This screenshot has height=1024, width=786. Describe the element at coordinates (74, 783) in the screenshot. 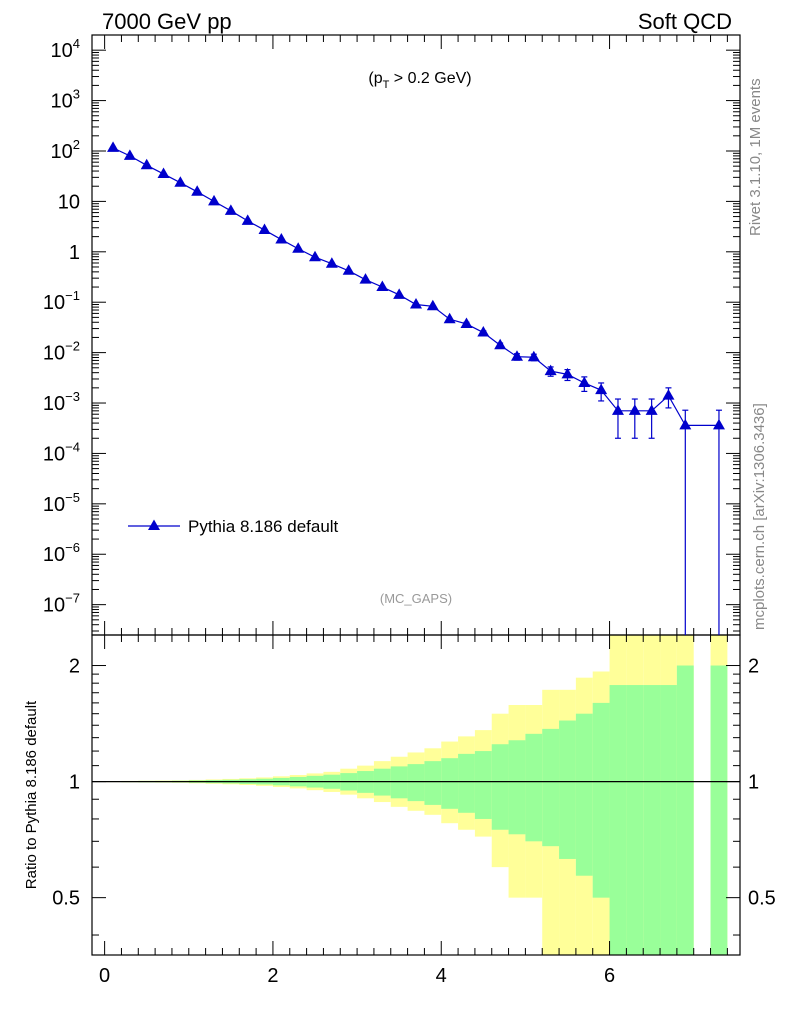

I see `ratio-ytick-label-left: 1` at that location.